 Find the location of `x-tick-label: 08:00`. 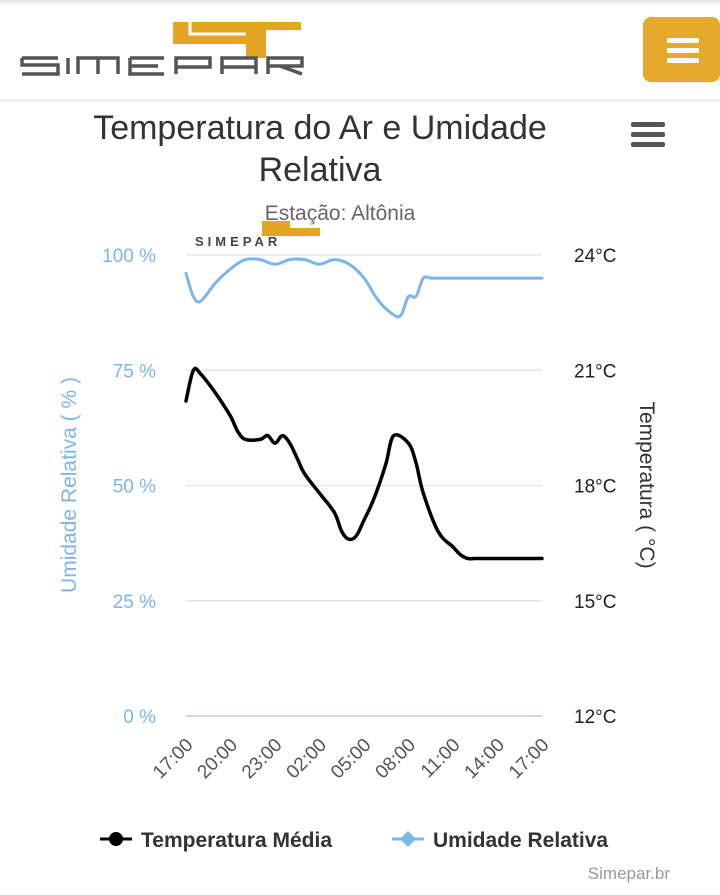

x-tick-label: 08:00 is located at coordinates (396, 759).